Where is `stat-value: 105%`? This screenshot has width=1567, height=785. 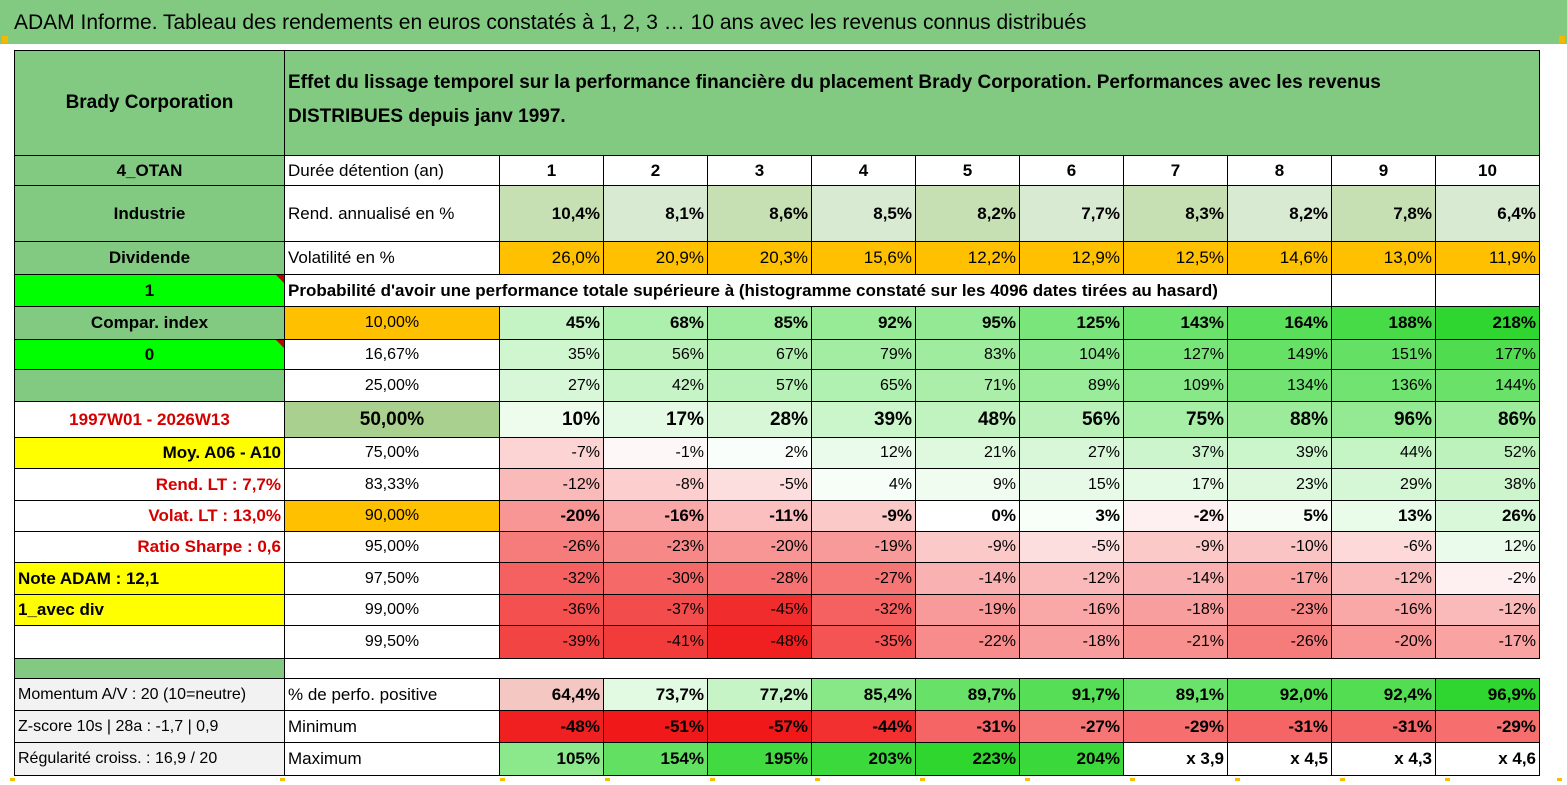
stat-value: 105% is located at coordinates (551, 759).